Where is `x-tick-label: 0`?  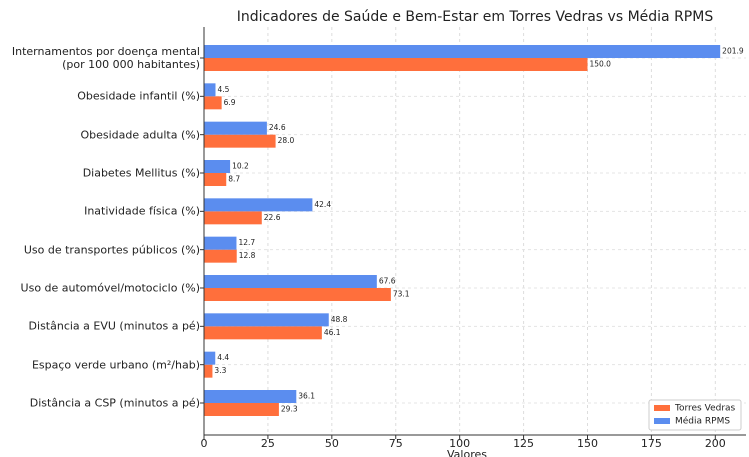 x-tick-label: 0 is located at coordinates (204, 443).